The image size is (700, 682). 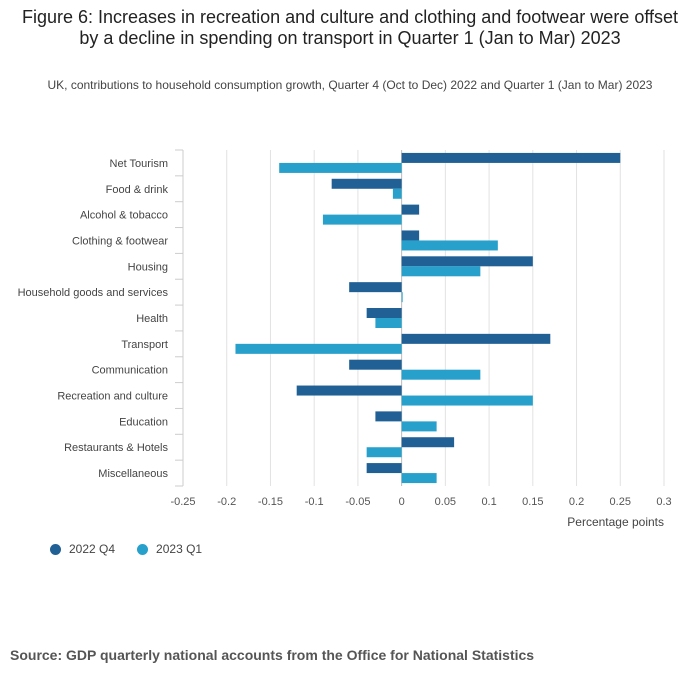 I want to click on category-label: Food & drink, so click(x=137, y=190).